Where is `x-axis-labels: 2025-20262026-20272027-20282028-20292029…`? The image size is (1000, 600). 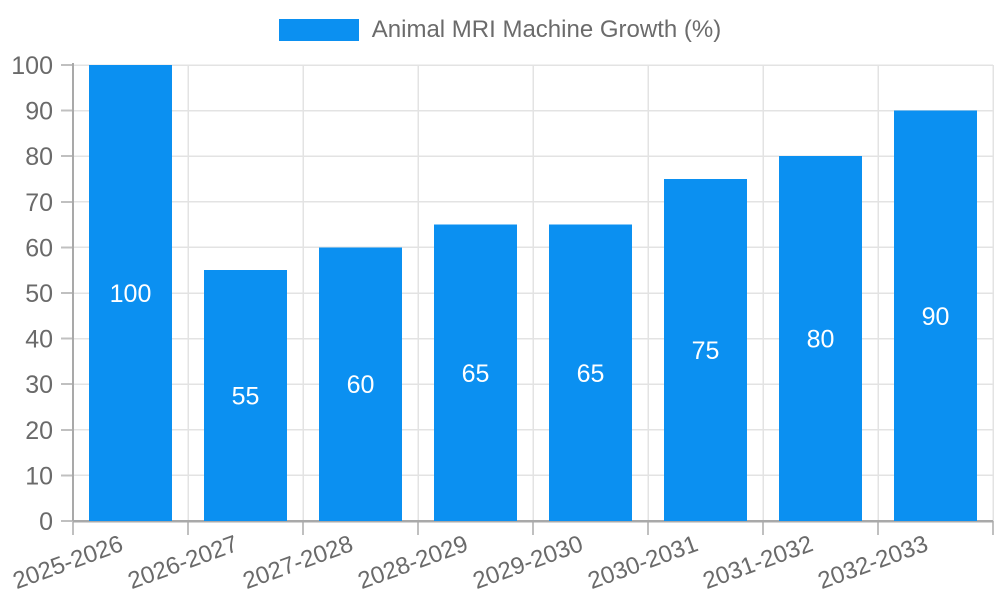
x-axis-labels: 2025-20262026-20272027-20282028-20292029… is located at coordinates (470, 562).